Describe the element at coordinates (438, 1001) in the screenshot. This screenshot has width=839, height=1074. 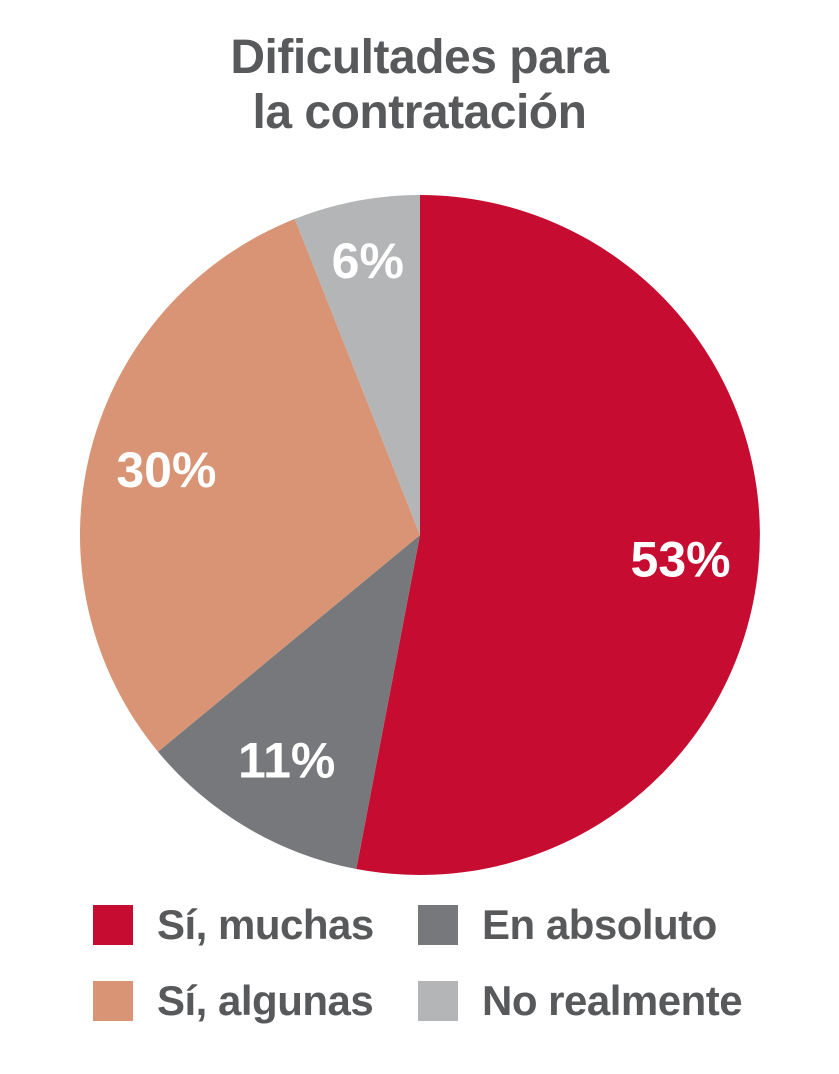
I see `legend-swatch-no-realmente` at that location.